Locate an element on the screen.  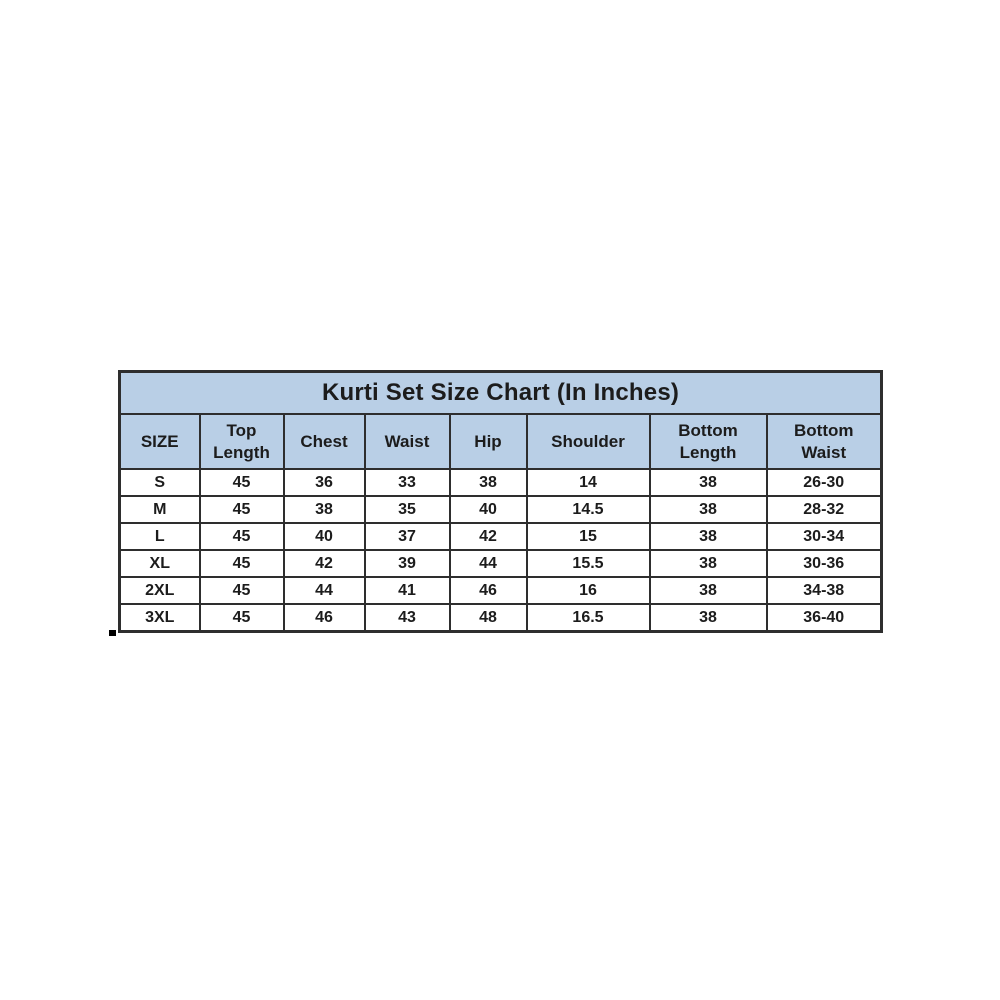
value-cell: 15.5 is located at coordinates (588, 563).